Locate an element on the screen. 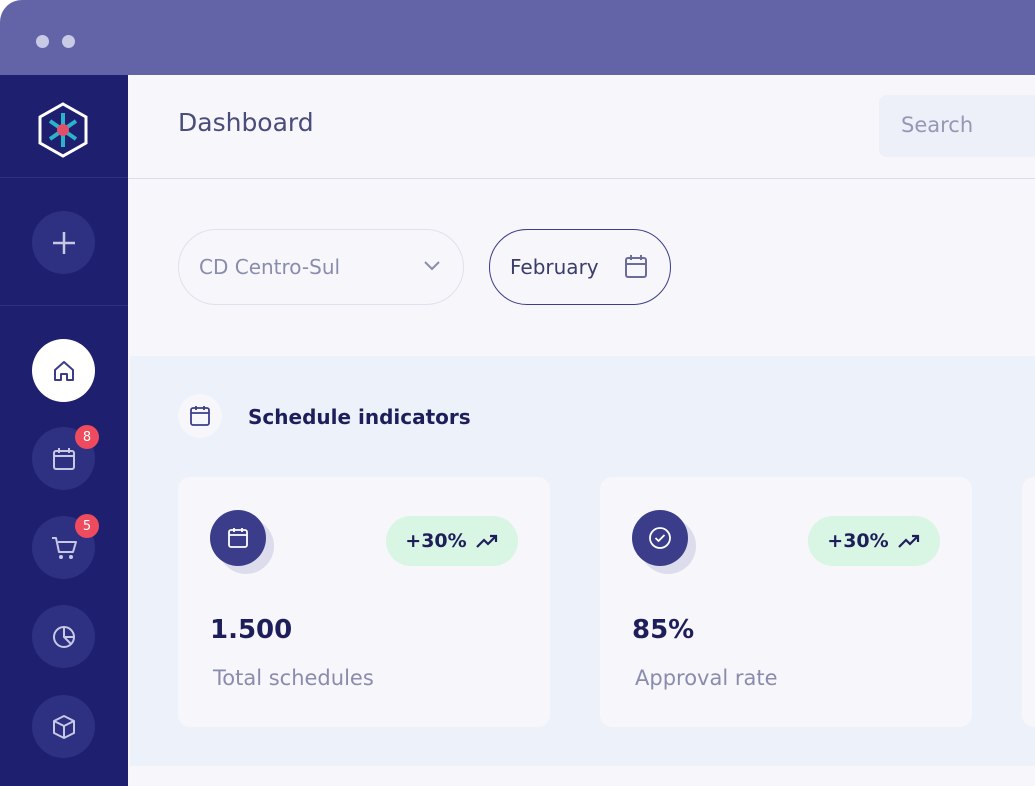 This screenshot has width=1035, height=786. cart-nav is located at coordinates (63, 547).